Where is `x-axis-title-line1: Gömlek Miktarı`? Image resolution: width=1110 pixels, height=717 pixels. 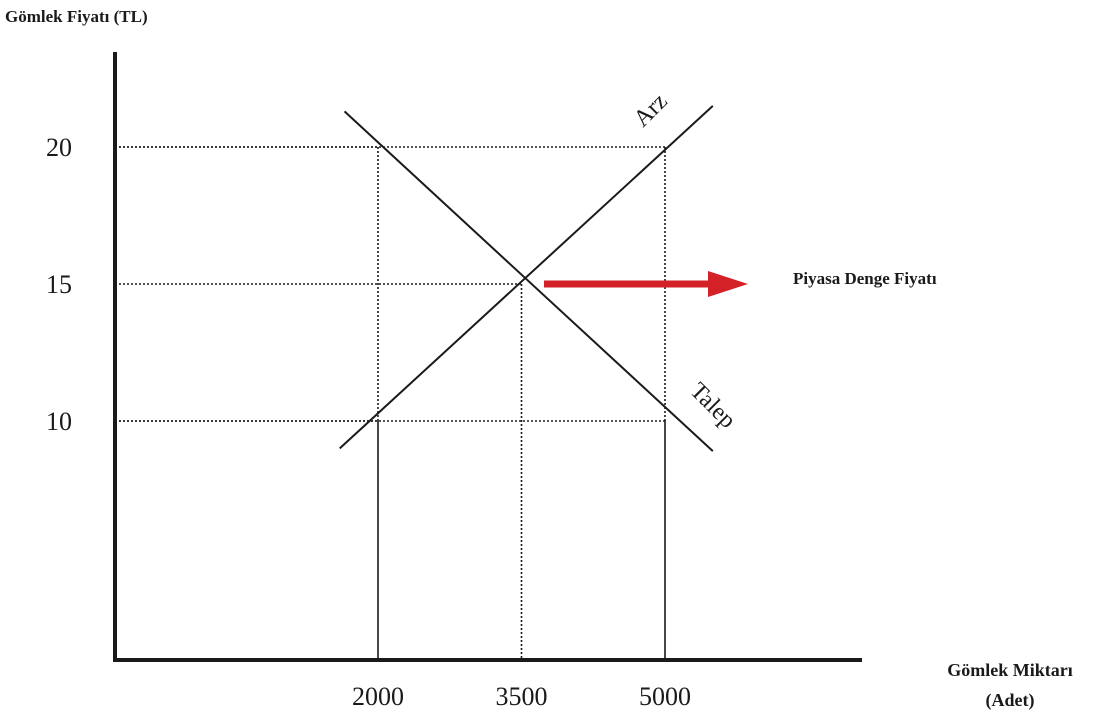 x-axis-title-line1: Gömlek Miktarı is located at coordinates (1009, 670).